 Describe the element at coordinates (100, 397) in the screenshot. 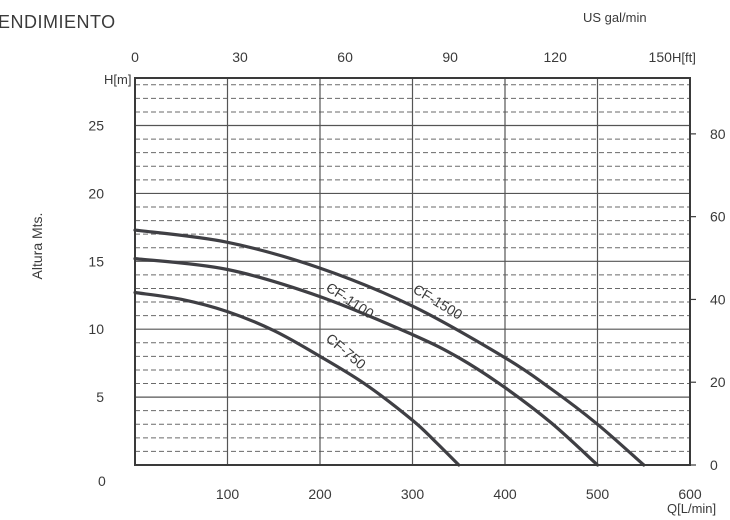

I see `y-left-tick-label: 5` at that location.